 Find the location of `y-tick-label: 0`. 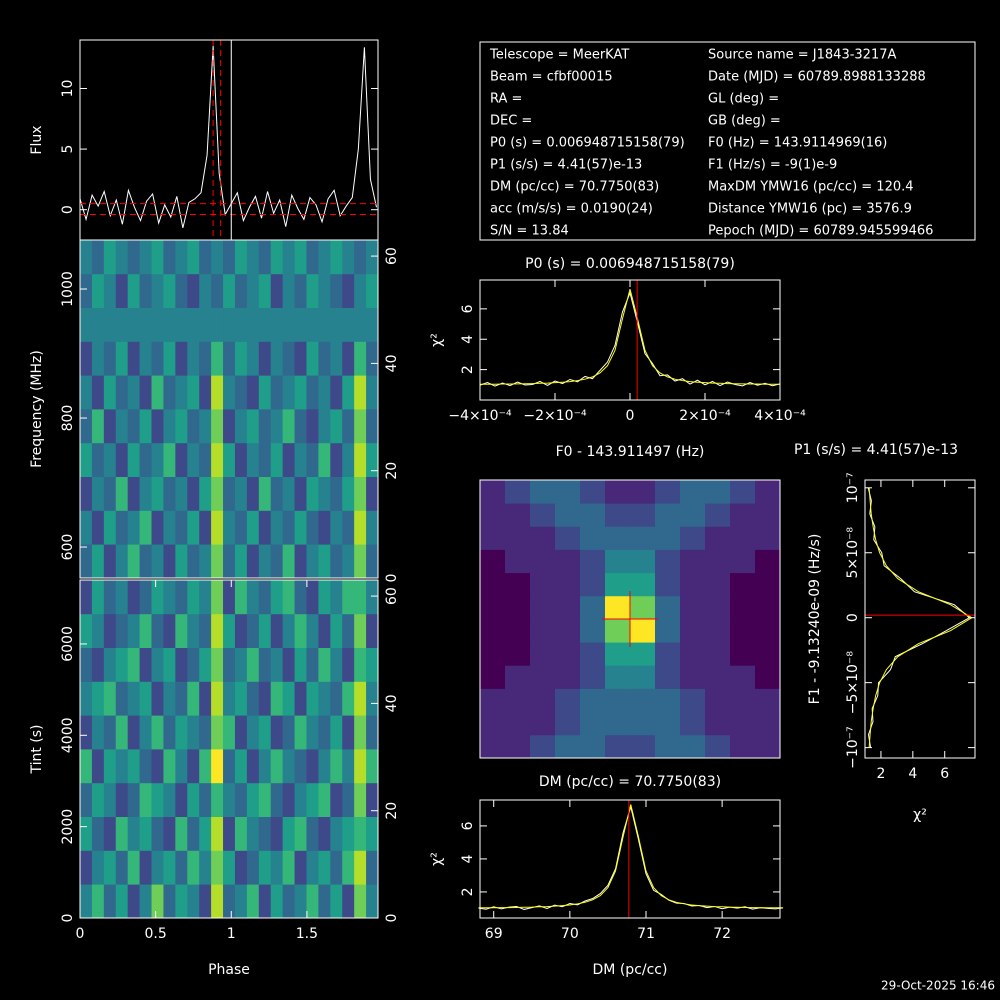

y-tick-label: 0 is located at coordinates (853, 617).